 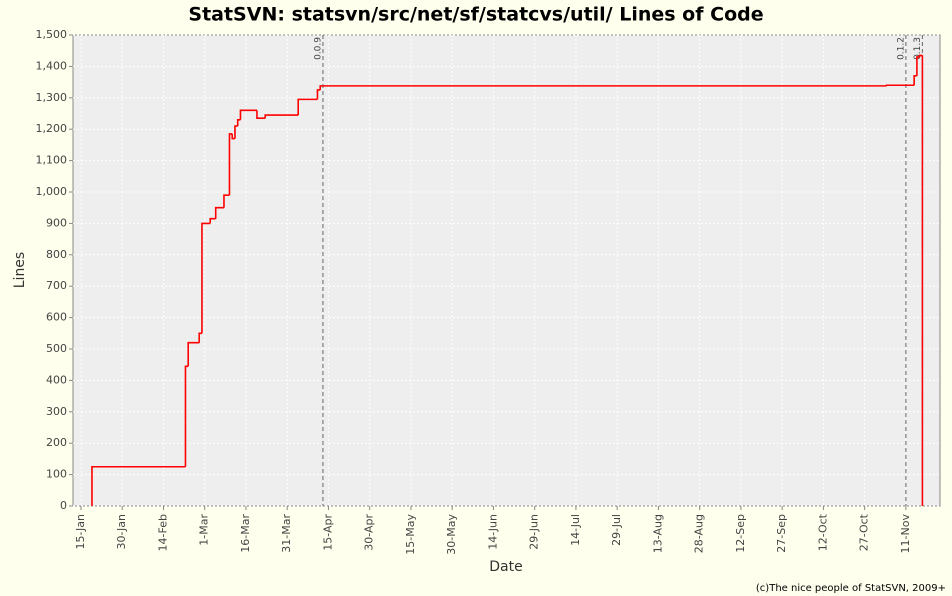 What do you see at coordinates (56, 254) in the screenshot?
I see `y-tick-label: 800` at bounding box center [56, 254].